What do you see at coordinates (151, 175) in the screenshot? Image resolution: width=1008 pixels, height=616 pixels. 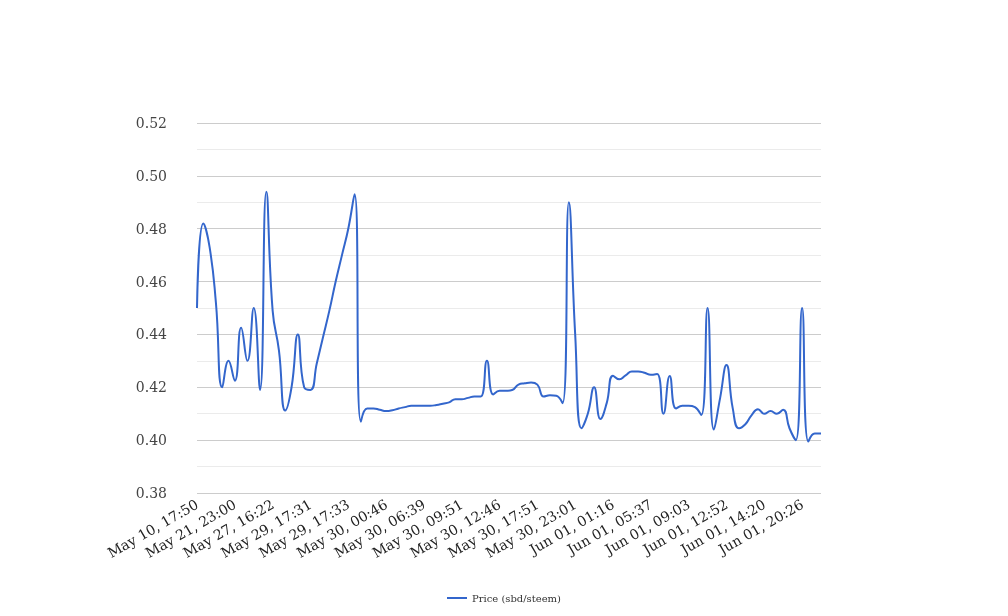 I see `y-tick-label: 0.50` at bounding box center [151, 175].